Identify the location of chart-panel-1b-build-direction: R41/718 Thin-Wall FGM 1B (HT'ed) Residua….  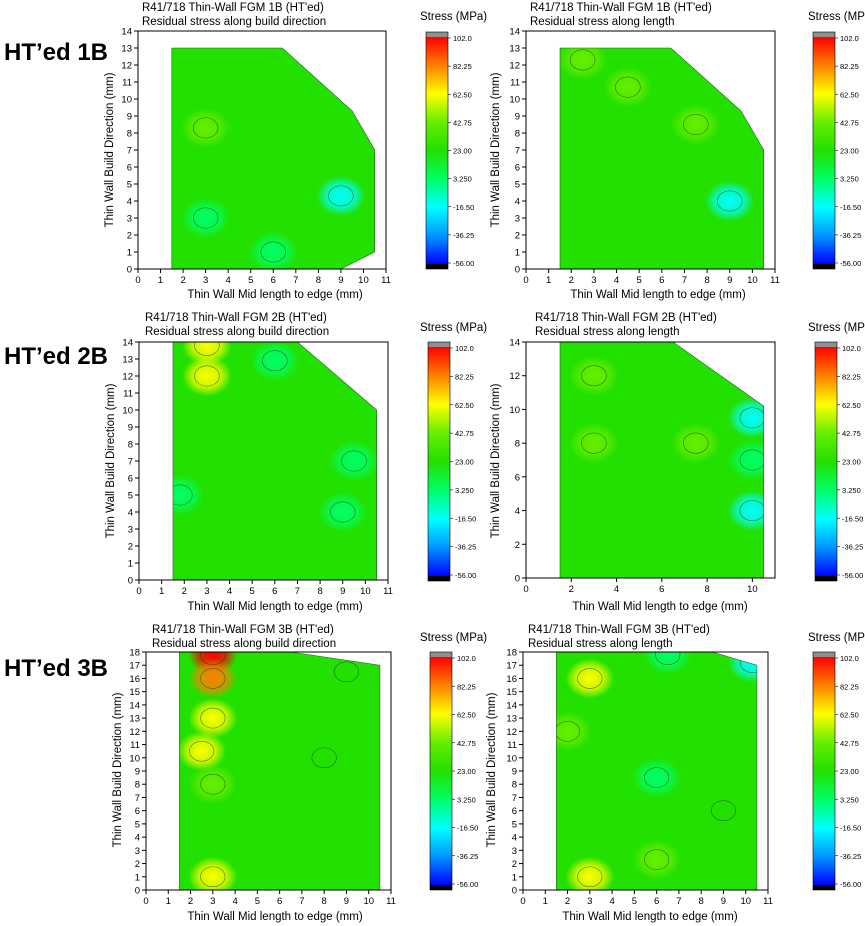
(247, 151).